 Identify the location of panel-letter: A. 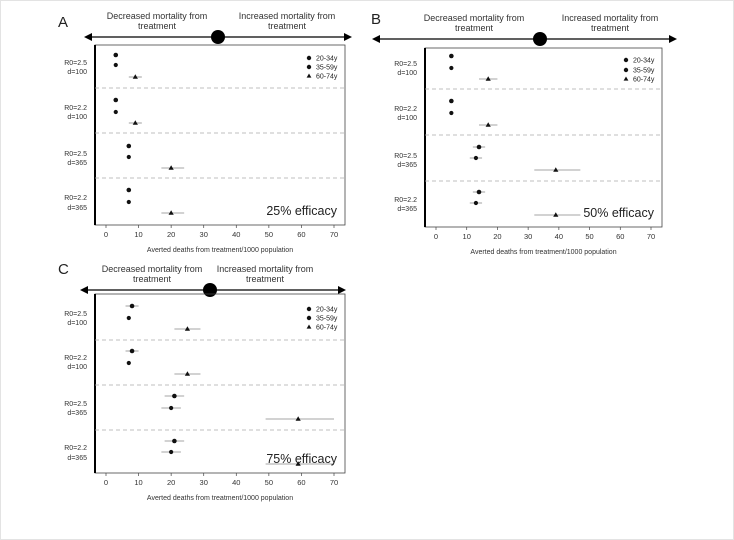
(63, 22).